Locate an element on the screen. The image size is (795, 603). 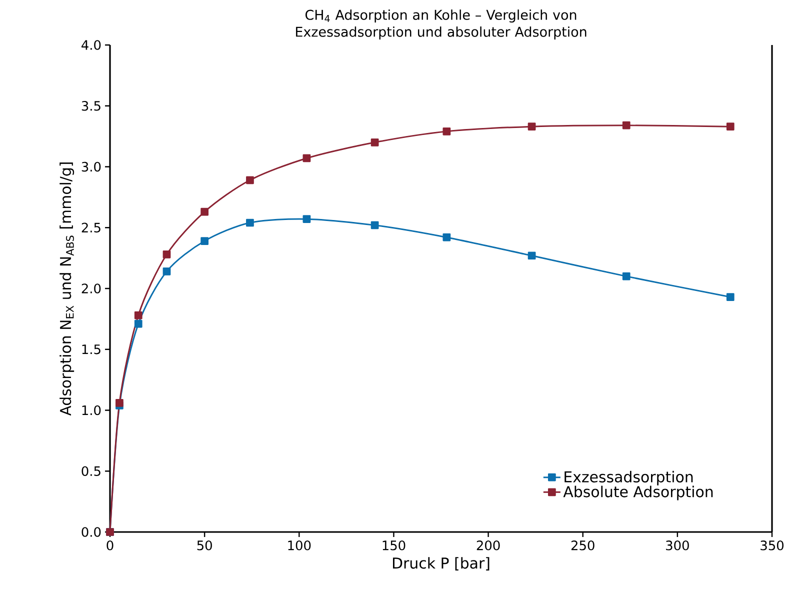
y-tick-label: 0.5 is located at coordinates (91, 471).